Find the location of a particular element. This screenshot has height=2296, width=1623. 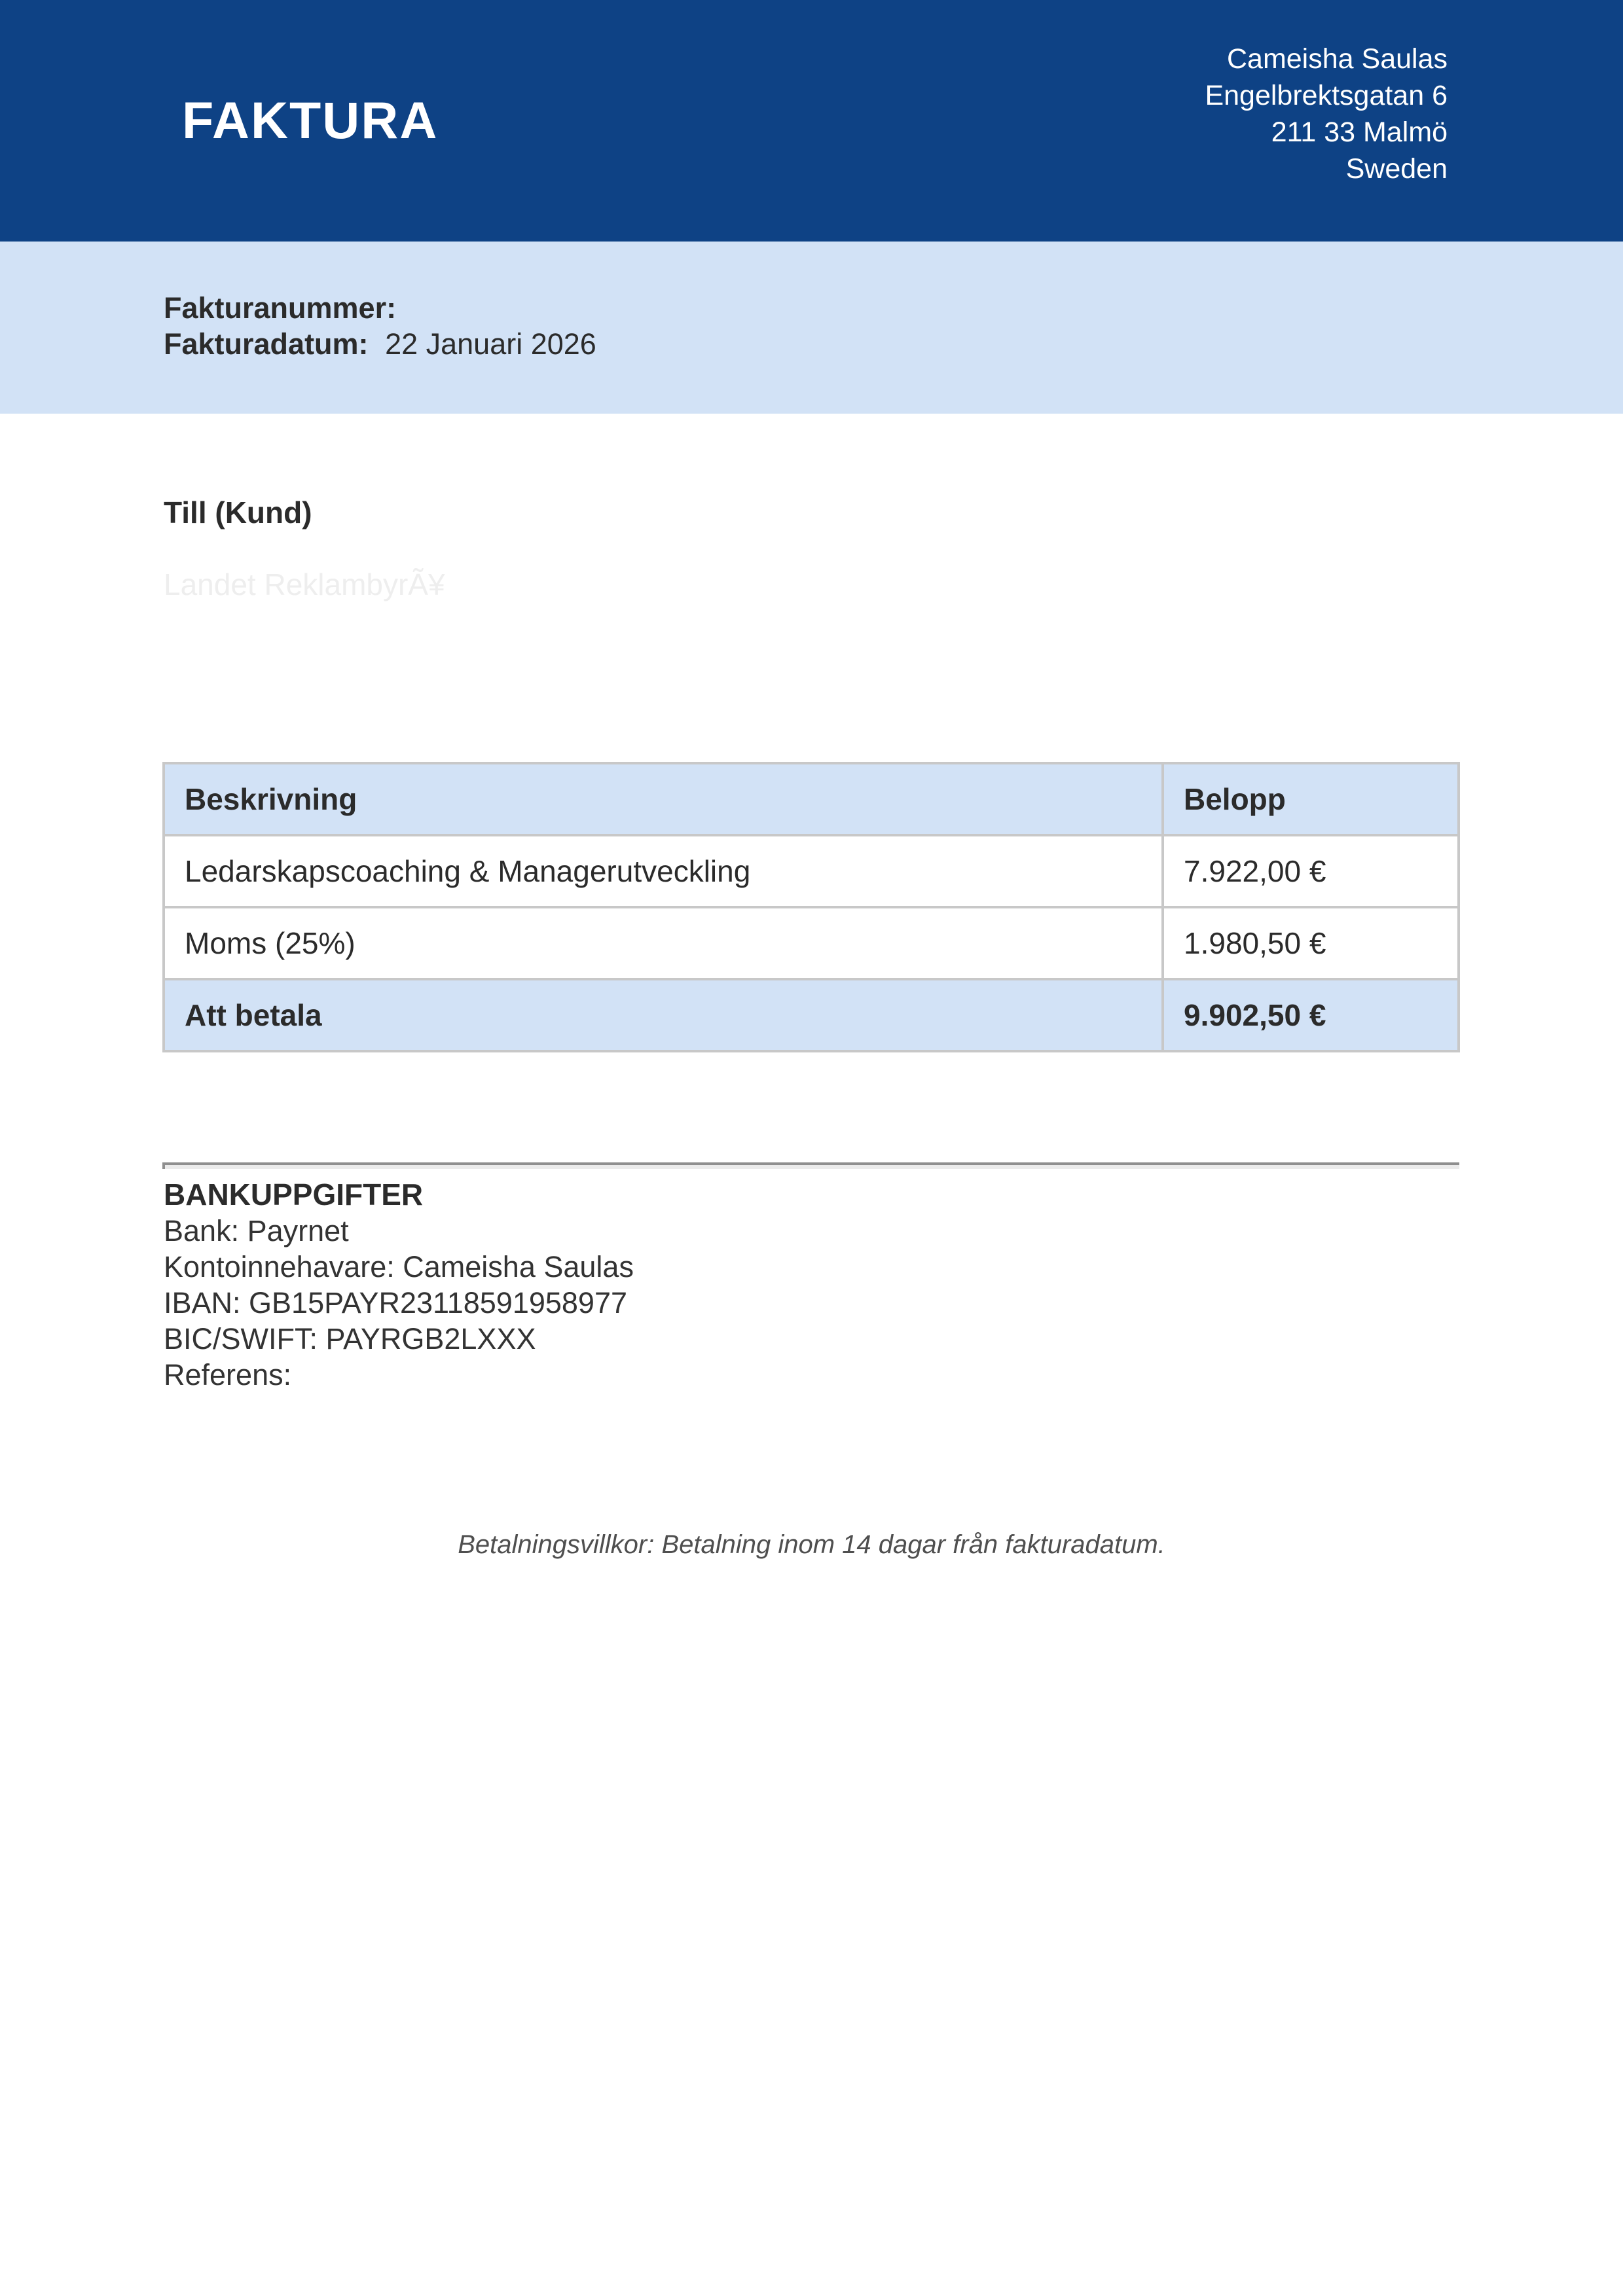

customer-section-title: Till (Kund) is located at coordinates (238, 512).